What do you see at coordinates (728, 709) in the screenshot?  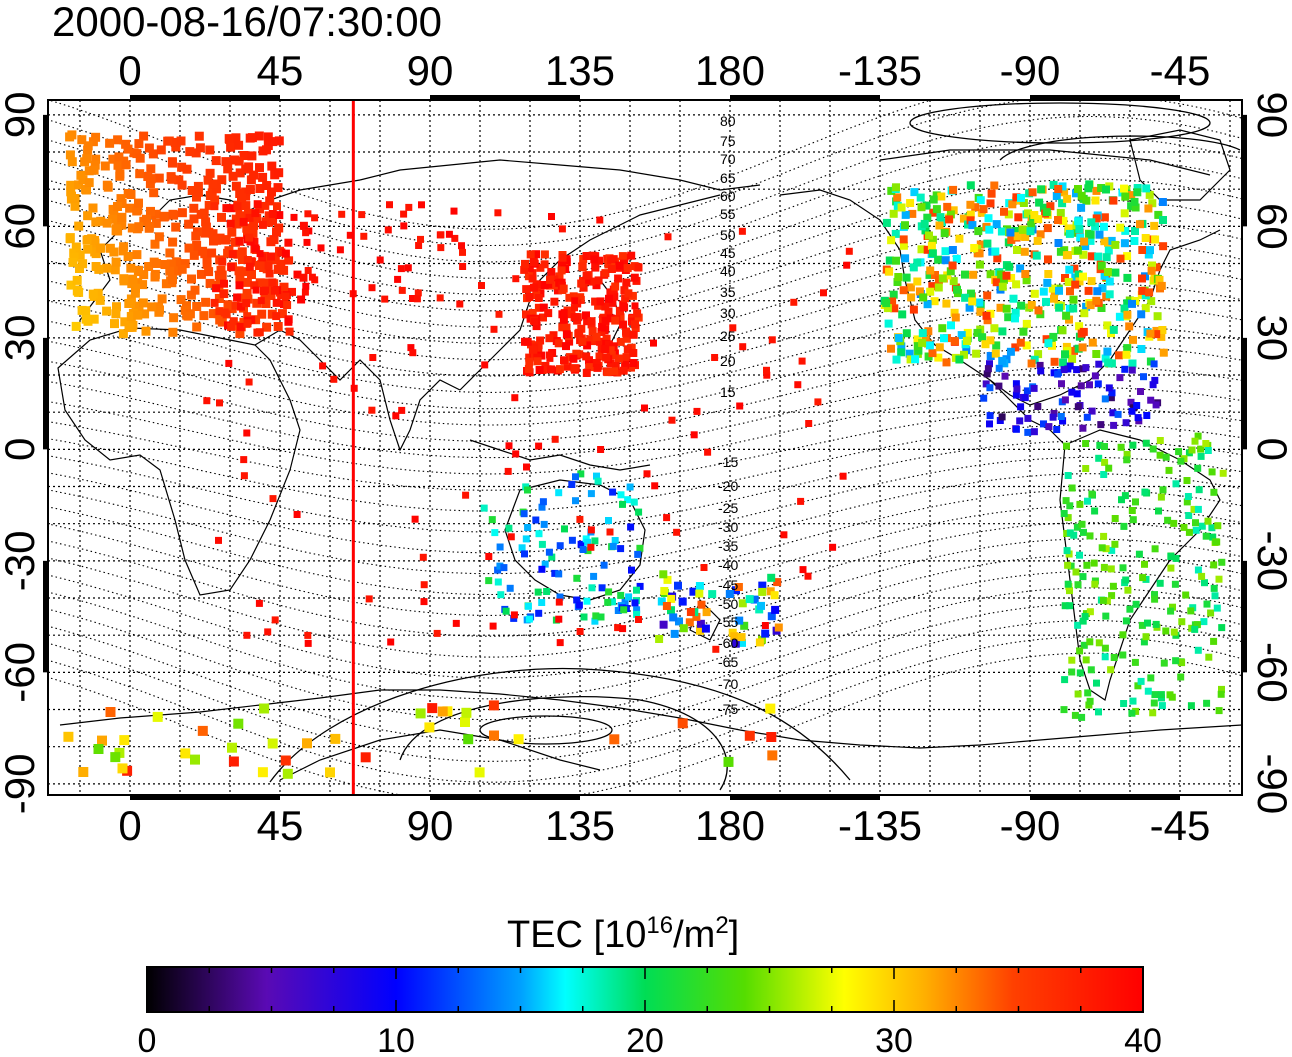 I see `mag-lat-label: -75` at bounding box center [728, 709].